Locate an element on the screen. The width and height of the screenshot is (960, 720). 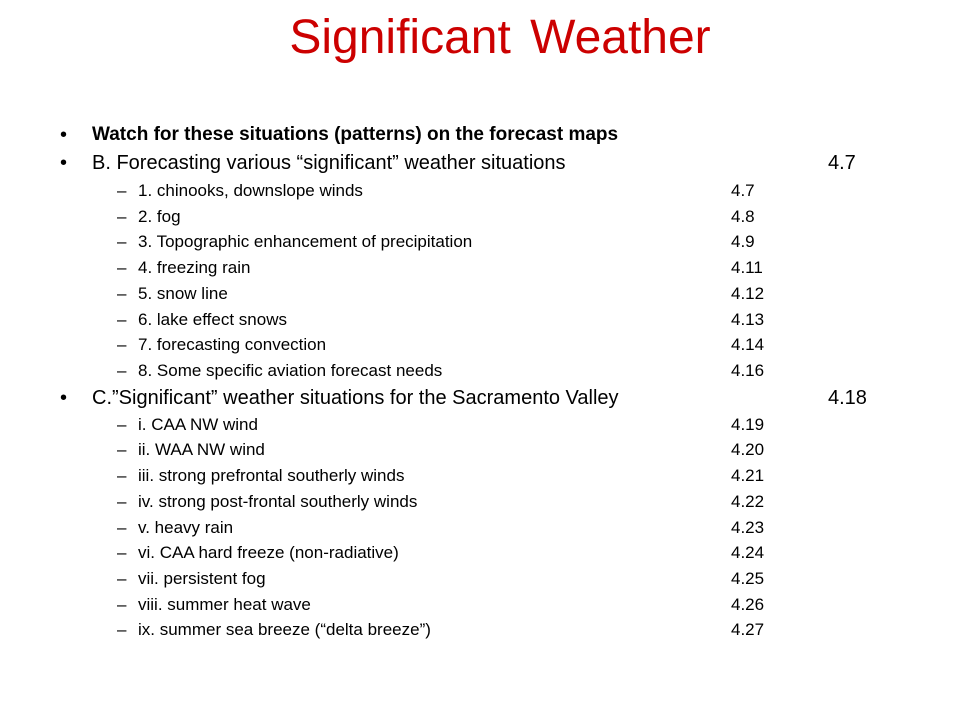
item-text: 5. snow line is located at coordinates (183, 293).